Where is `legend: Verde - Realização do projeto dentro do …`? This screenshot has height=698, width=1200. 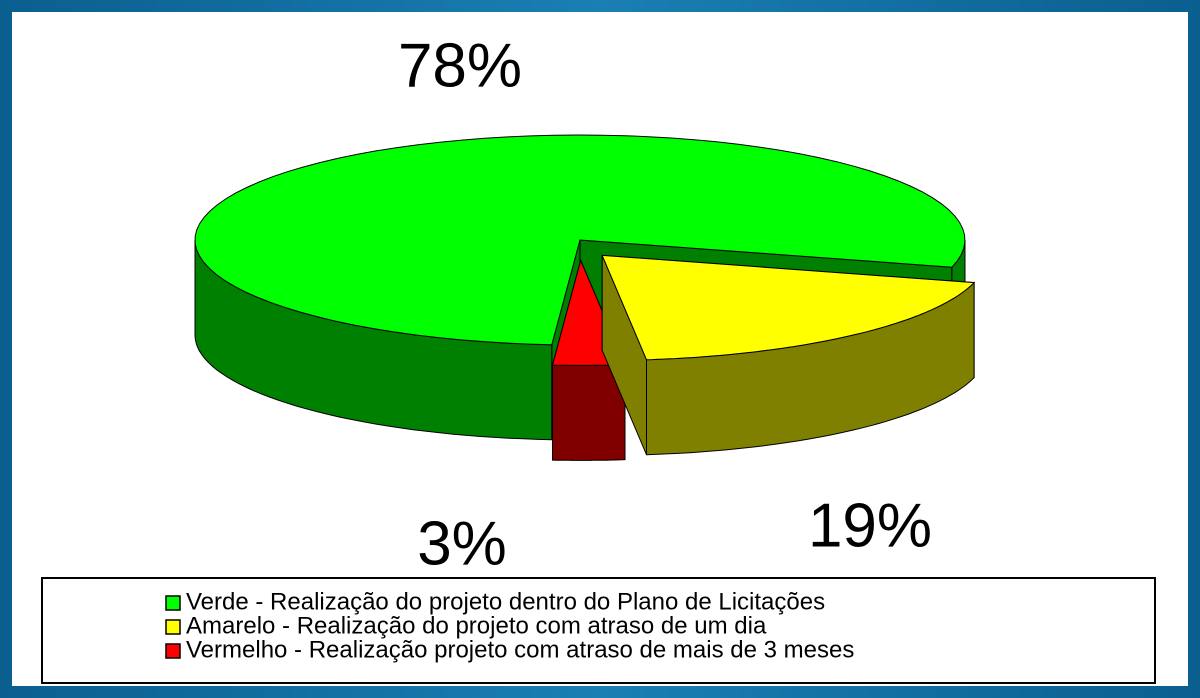
legend: Verde - Realização do projeto dentro do … is located at coordinates (509, 625).